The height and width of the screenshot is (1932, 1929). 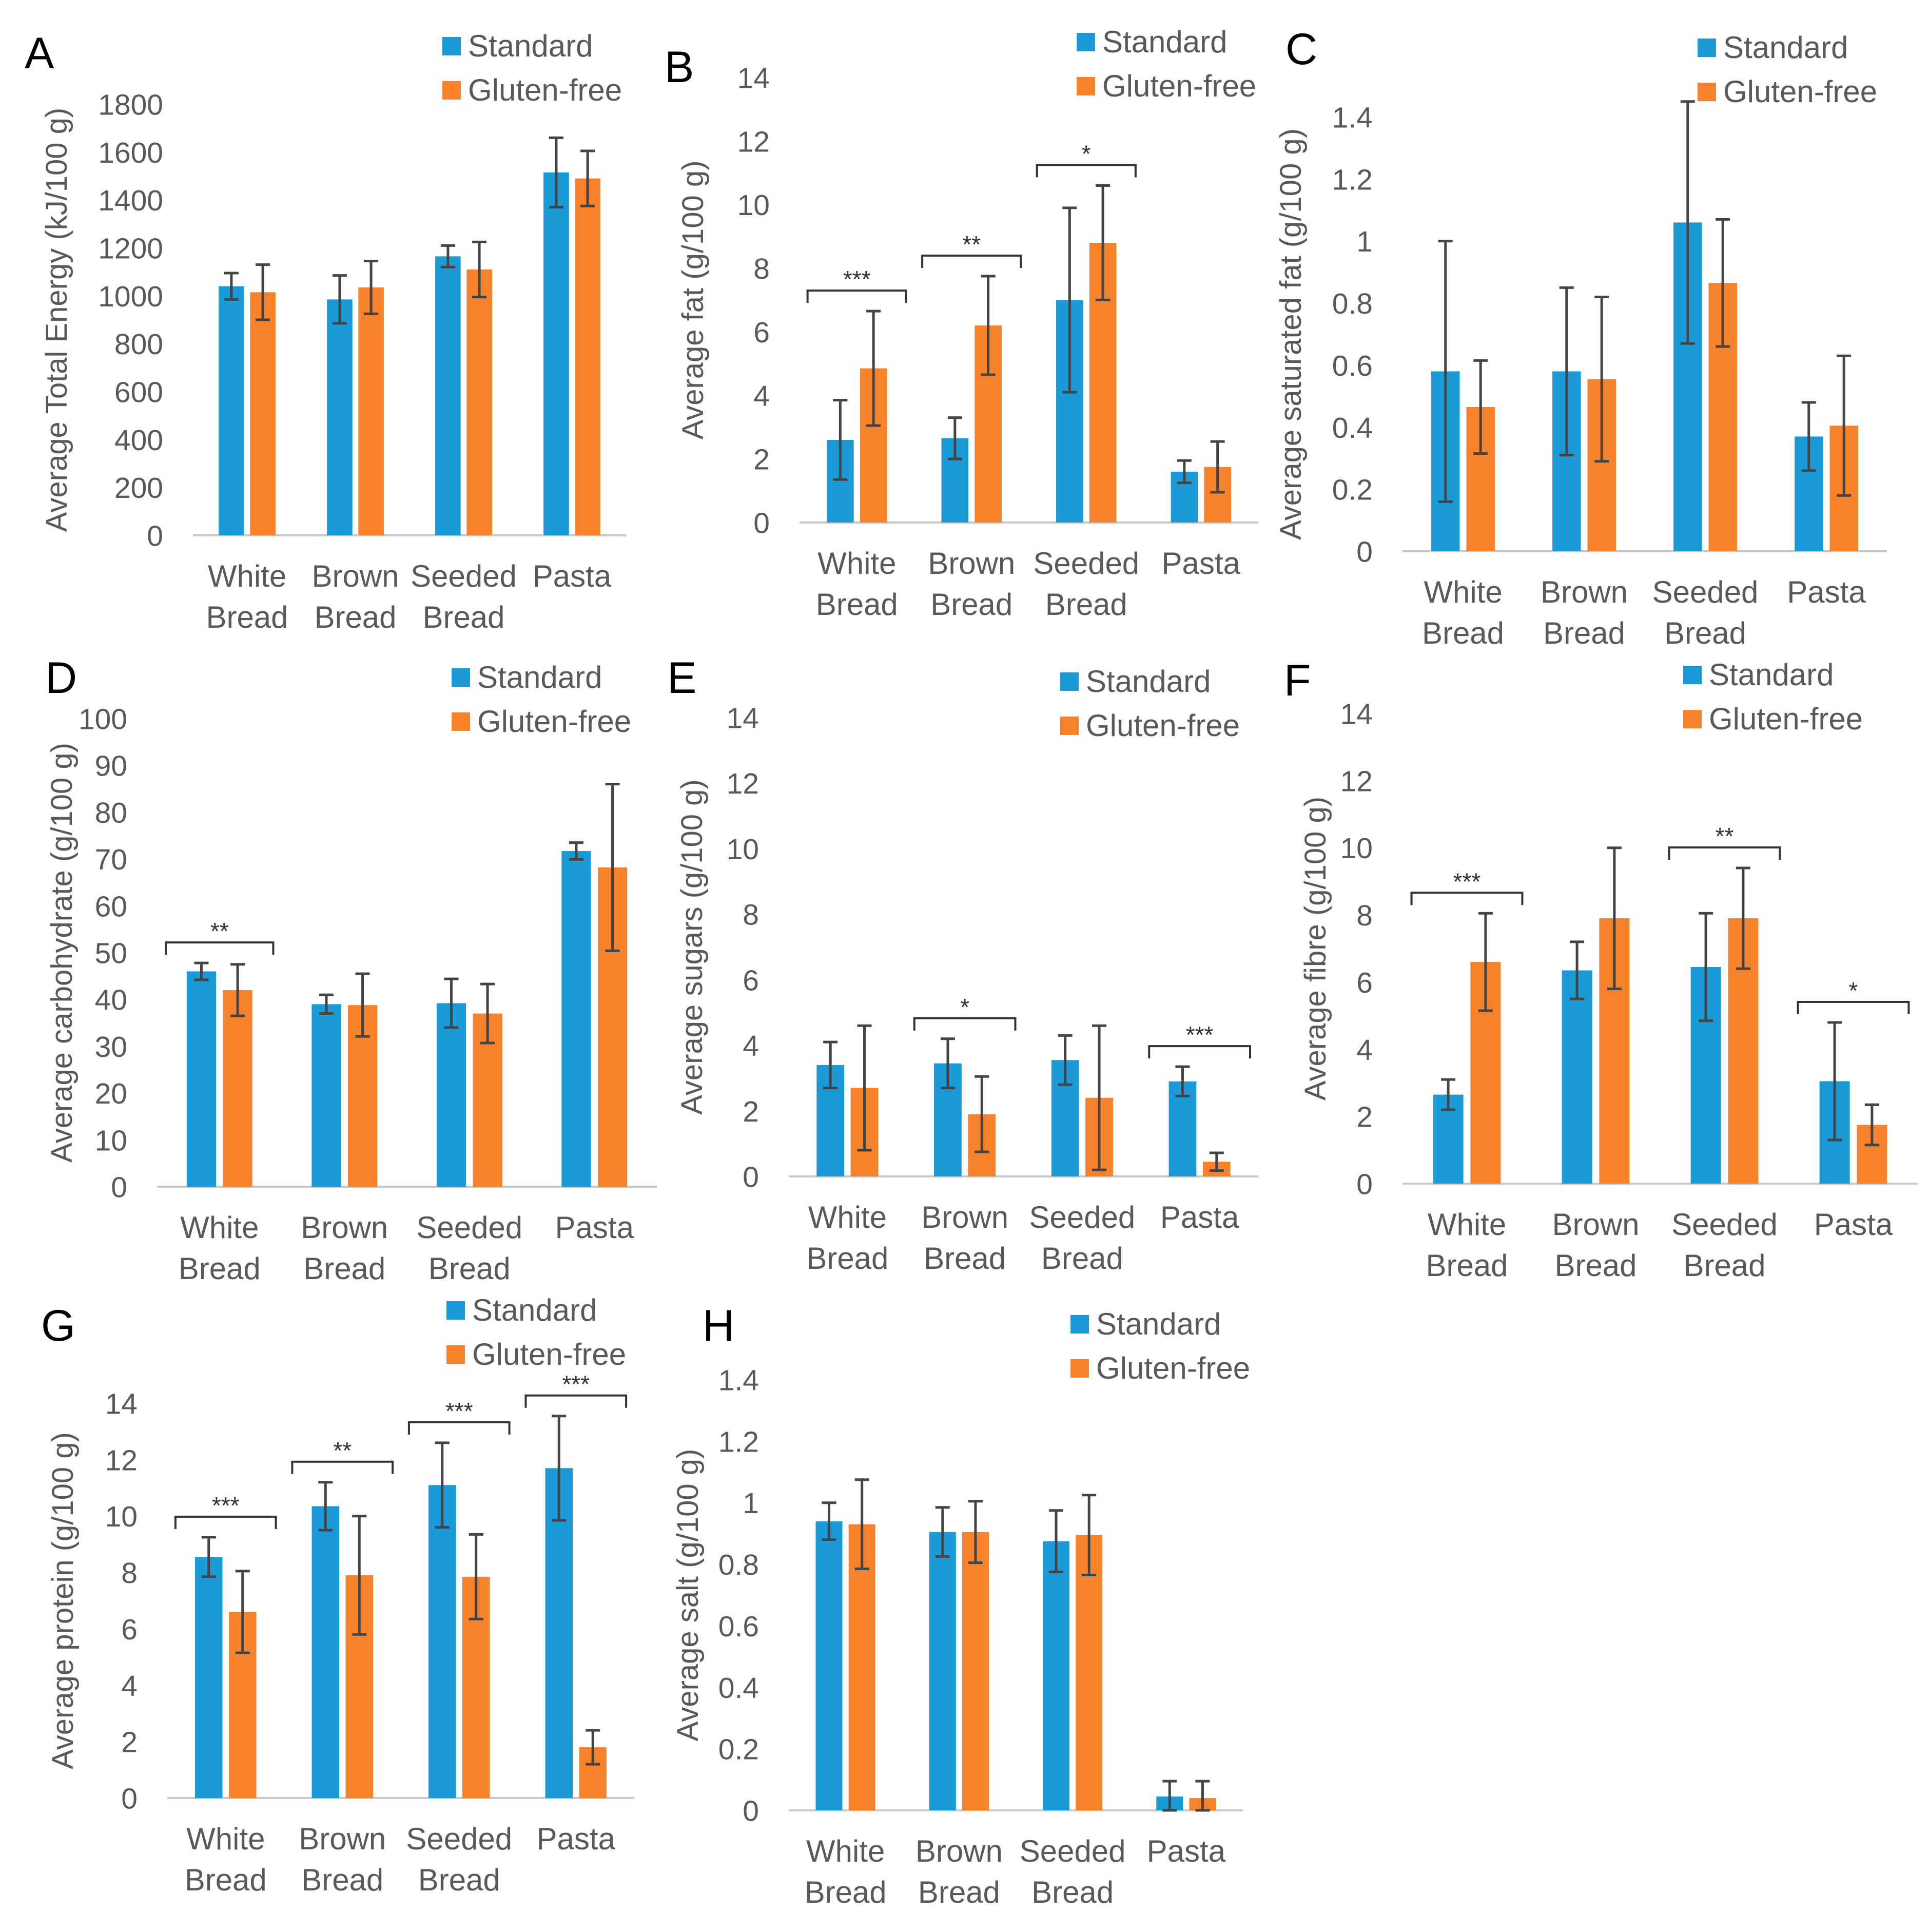 What do you see at coordinates (1725, 836) in the screenshot?
I see `significance-label: **` at bounding box center [1725, 836].